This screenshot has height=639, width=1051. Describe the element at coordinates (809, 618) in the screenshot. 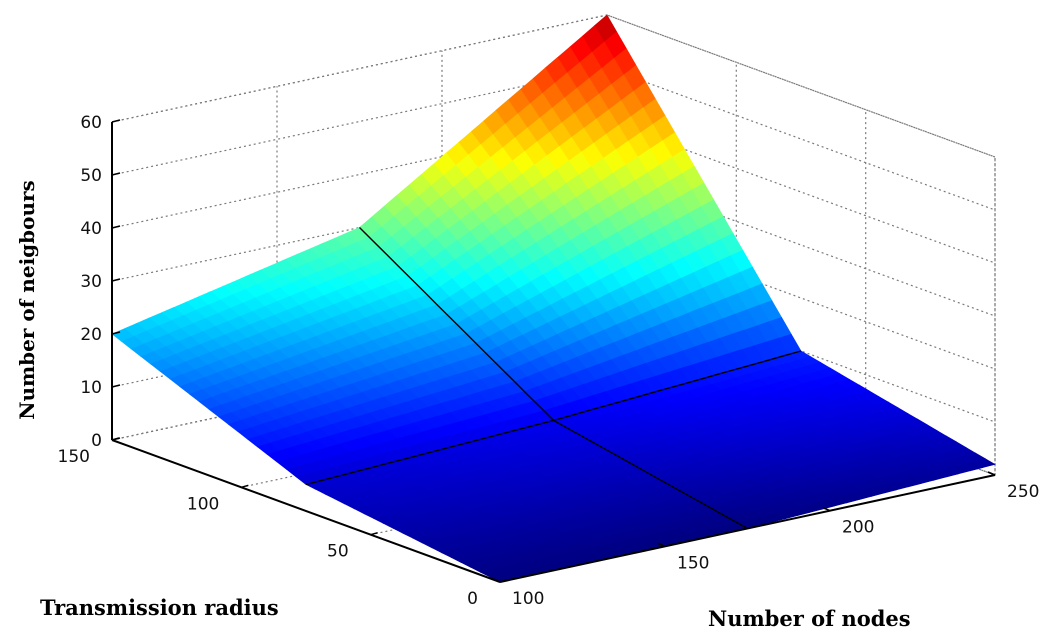

I see `x-axis-label: Number of nodes` at that location.